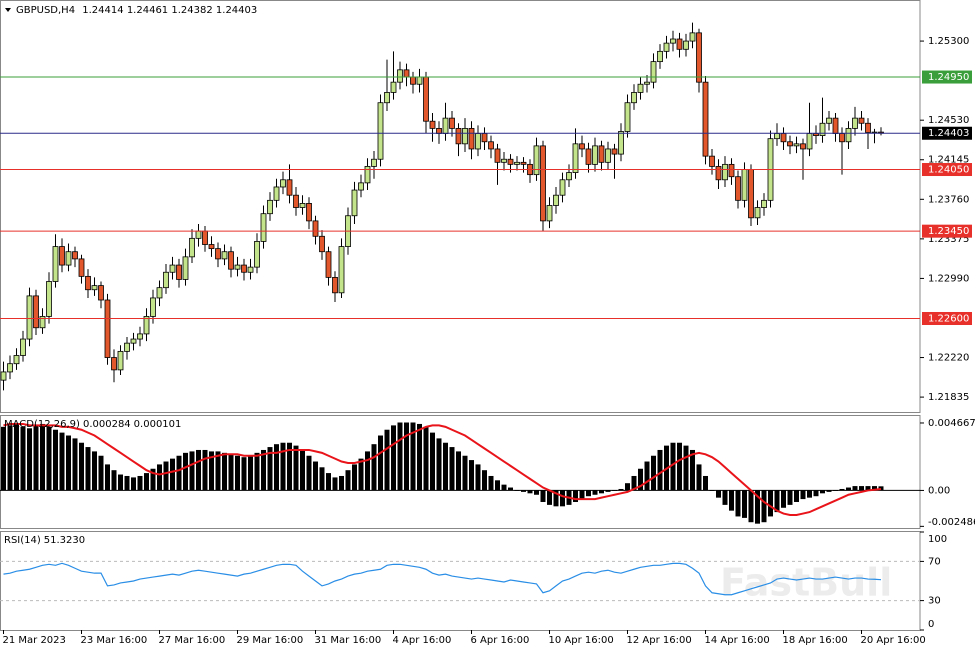 The image size is (975, 650). What do you see at coordinates (236, 10) in the screenshot?
I see `close-value: 1.24403` at bounding box center [236, 10].